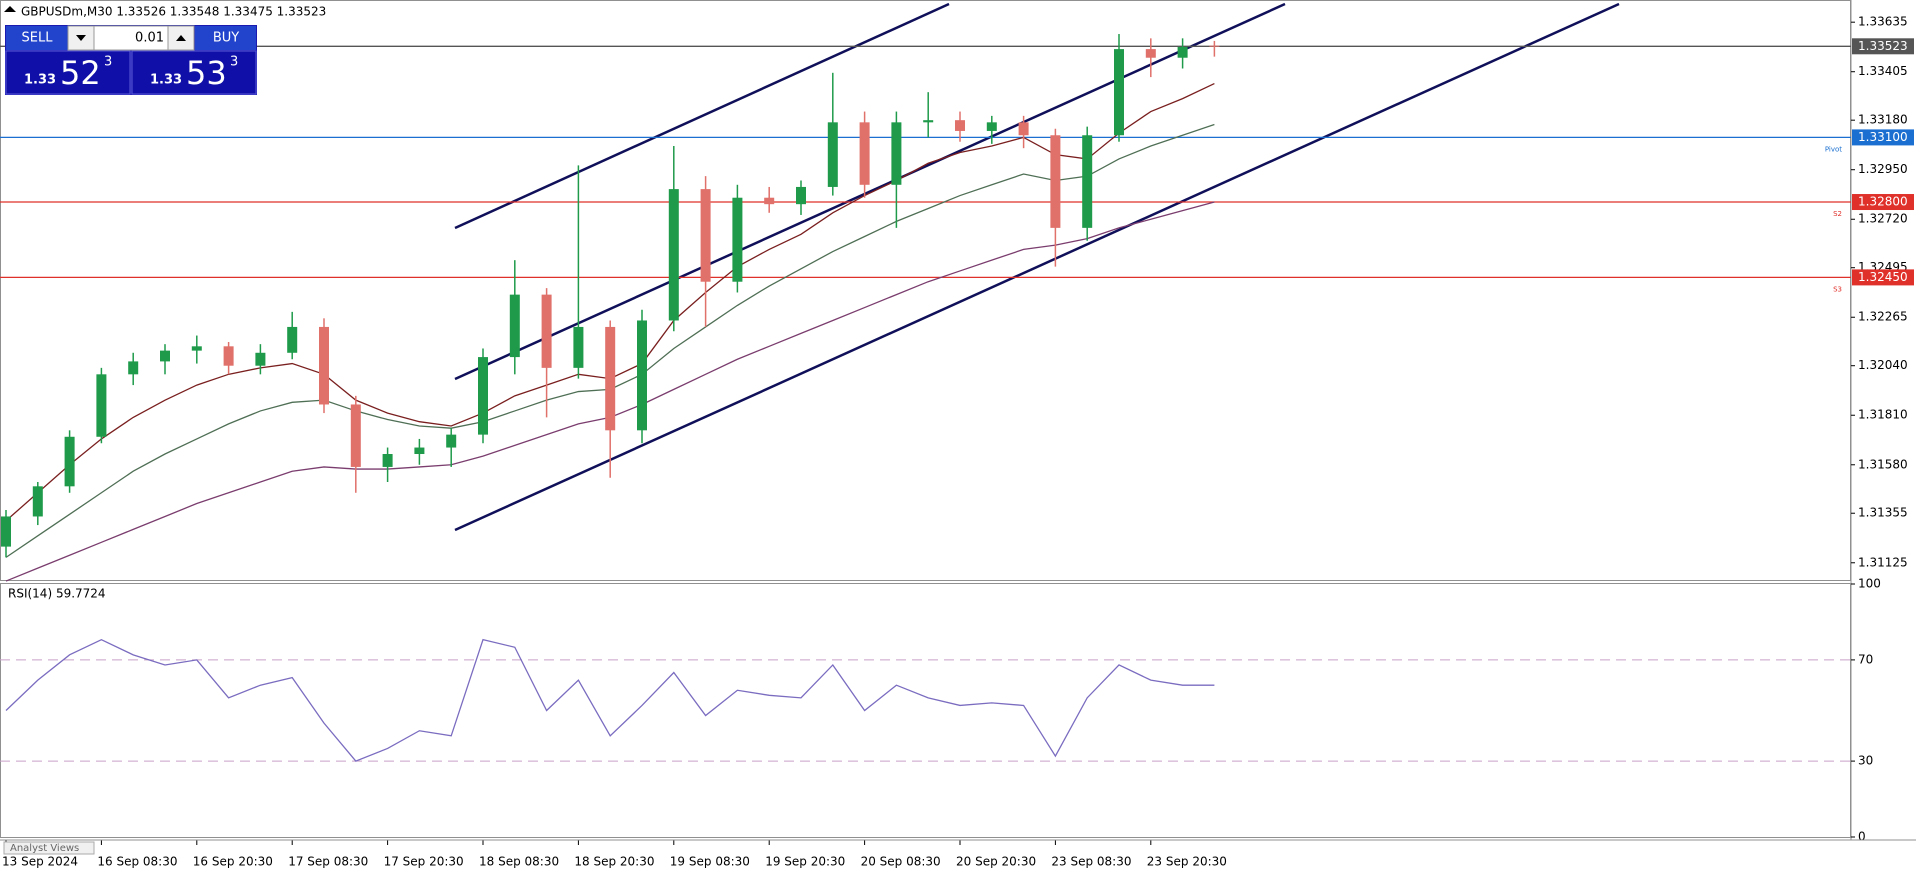 This screenshot has width=1916, height=874. I want to click on y-tick-label: 1.32040, so click(1883, 365).